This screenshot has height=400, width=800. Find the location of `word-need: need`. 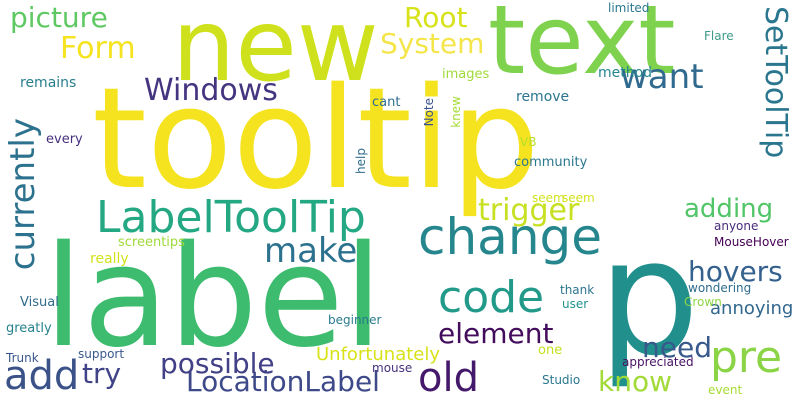

word-need: need is located at coordinates (677, 347).